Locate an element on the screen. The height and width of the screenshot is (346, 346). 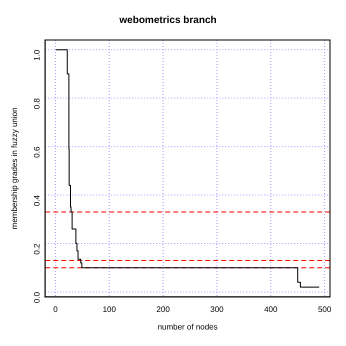
y-tick-label: 0.0 is located at coordinates (37, 297).